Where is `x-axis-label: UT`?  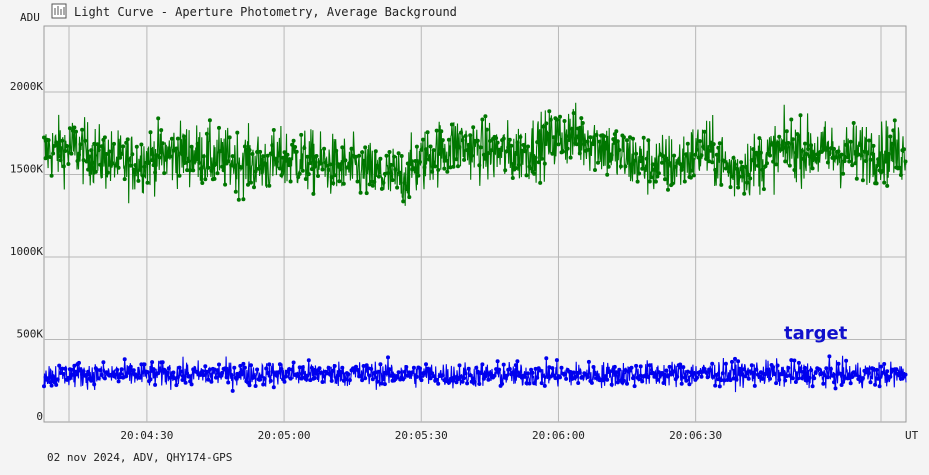
x-axis-label: UT is located at coordinates (912, 435).